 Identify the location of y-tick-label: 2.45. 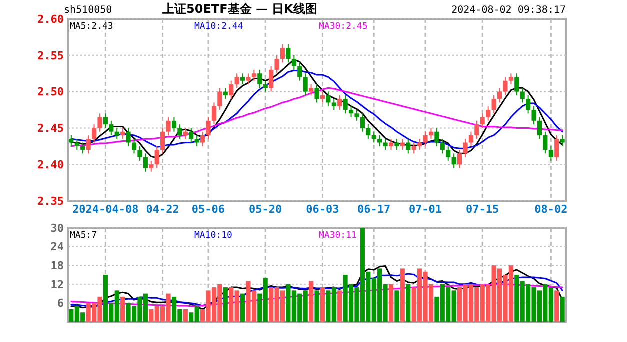
(51, 129).